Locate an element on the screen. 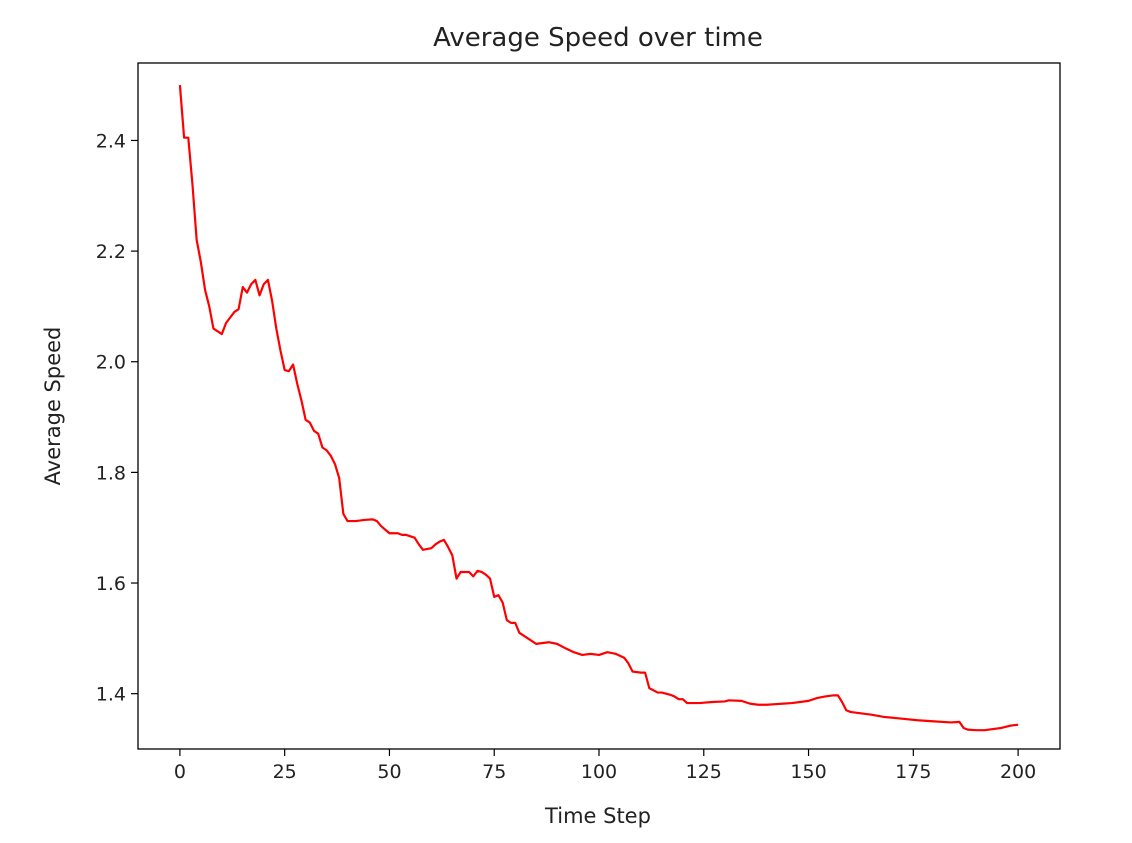  x-tick-label: 50 is located at coordinates (389, 772).